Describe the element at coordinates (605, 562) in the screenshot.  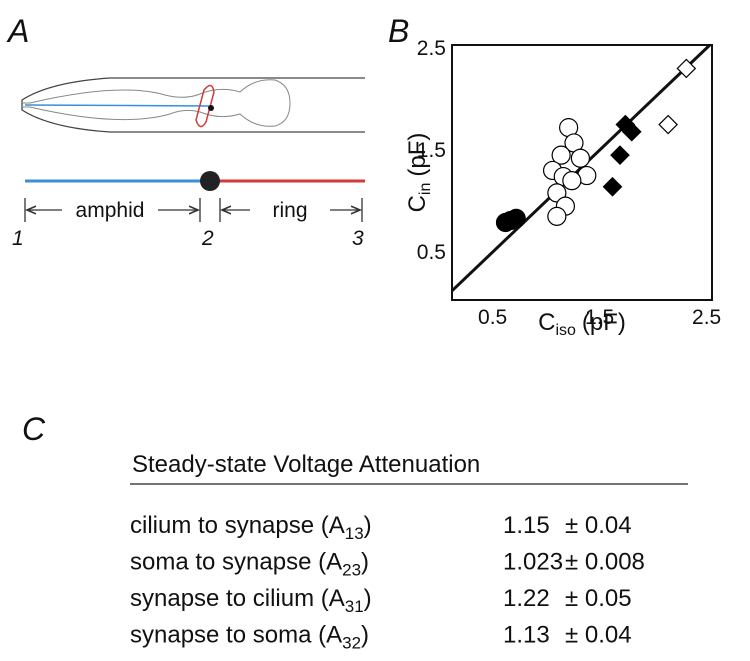
I see `row-error: ± 0.008` at that location.